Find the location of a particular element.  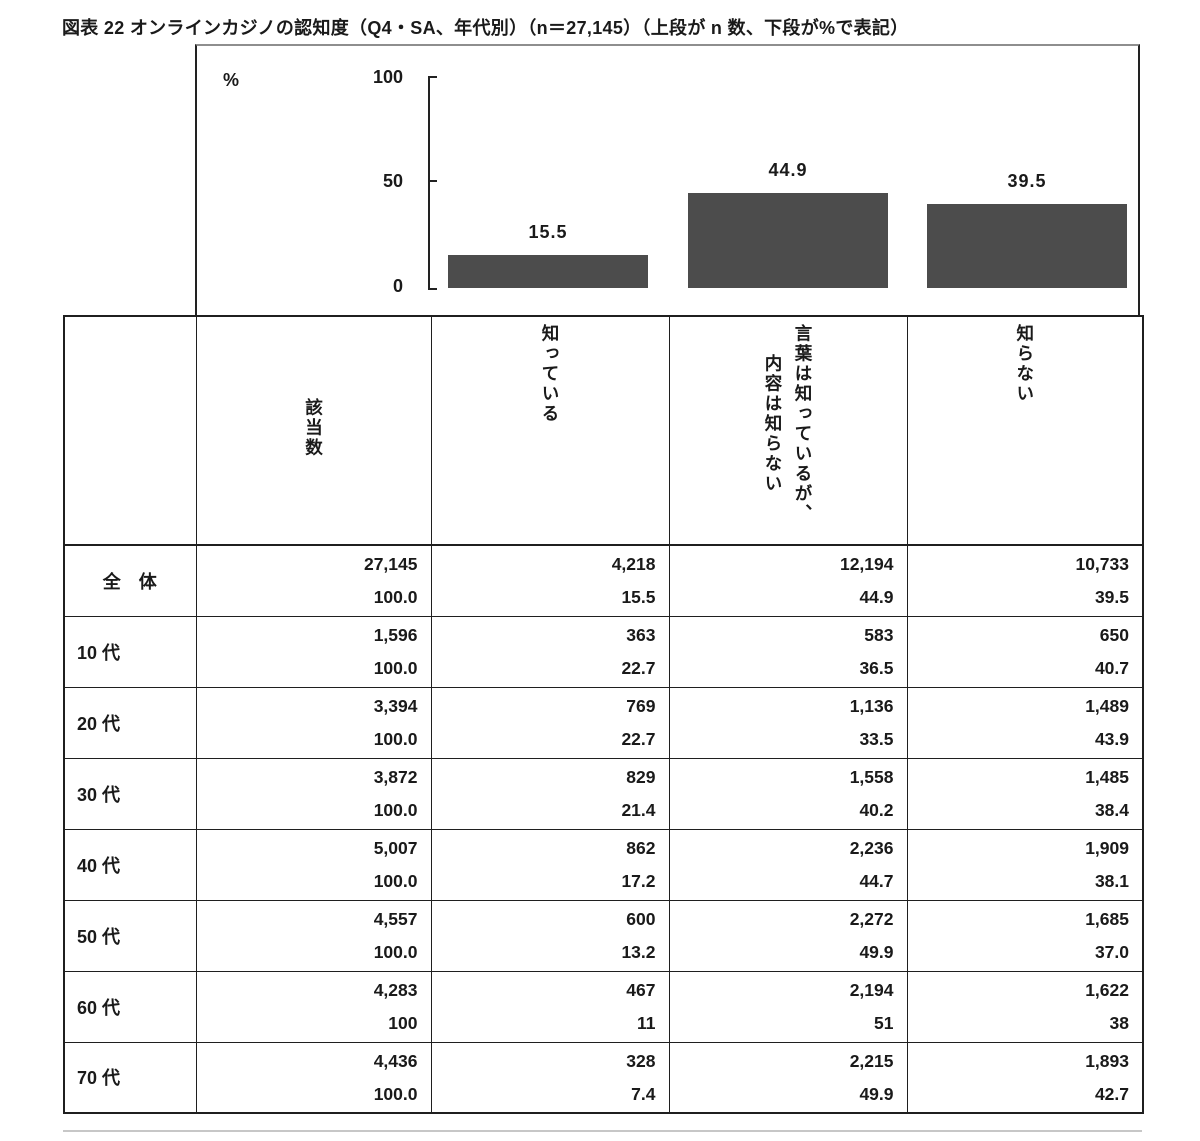

data-cell: 1,596 100.0 is located at coordinates (313, 651).